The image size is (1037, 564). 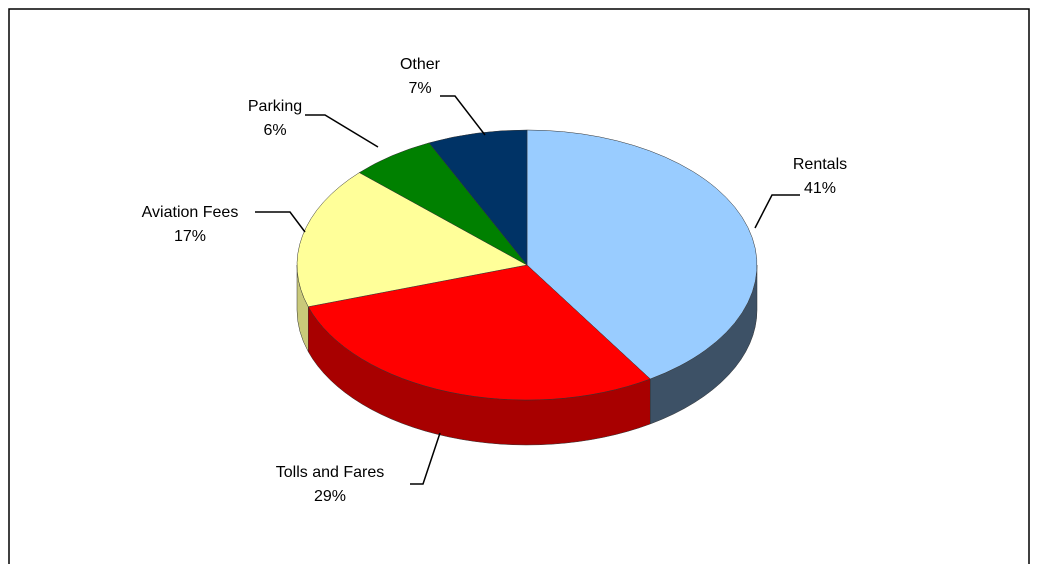 What do you see at coordinates (820, 188) in the screenshot?
I see `slice-percent: 41%` at bounding box center [820, 188].